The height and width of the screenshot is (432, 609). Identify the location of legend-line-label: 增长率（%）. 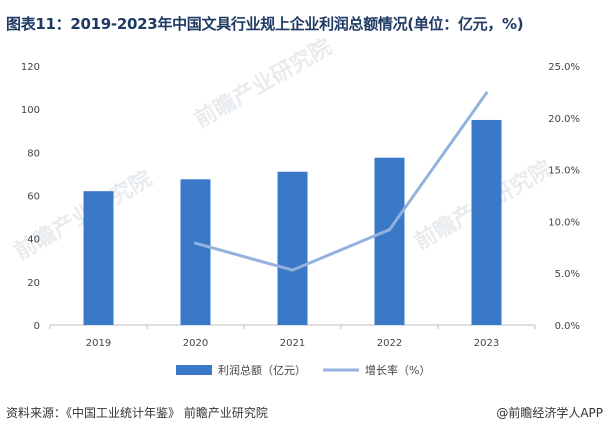
(397, 370).